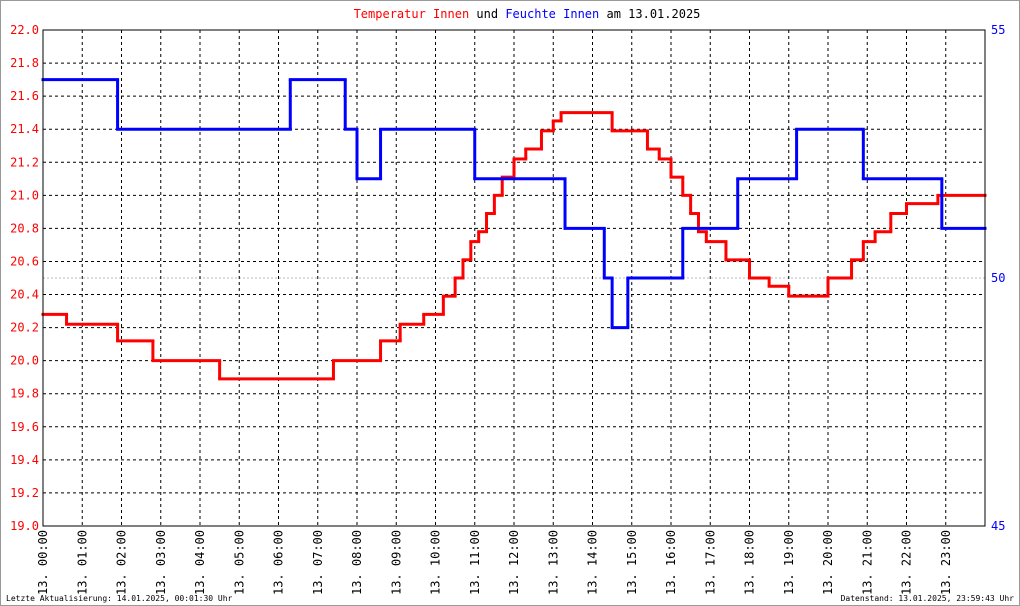 The height and width of the screenshot is (606, 1020). I want to click on x-tick-label: 13. 17:00, so click(710, 562).